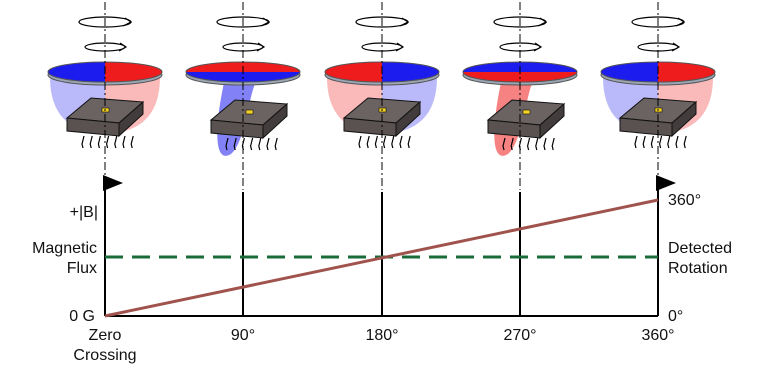  Describe the element at coordinates (84, 212) in the screenshot. I see `left-axis-top-label: +|B|` at that location.